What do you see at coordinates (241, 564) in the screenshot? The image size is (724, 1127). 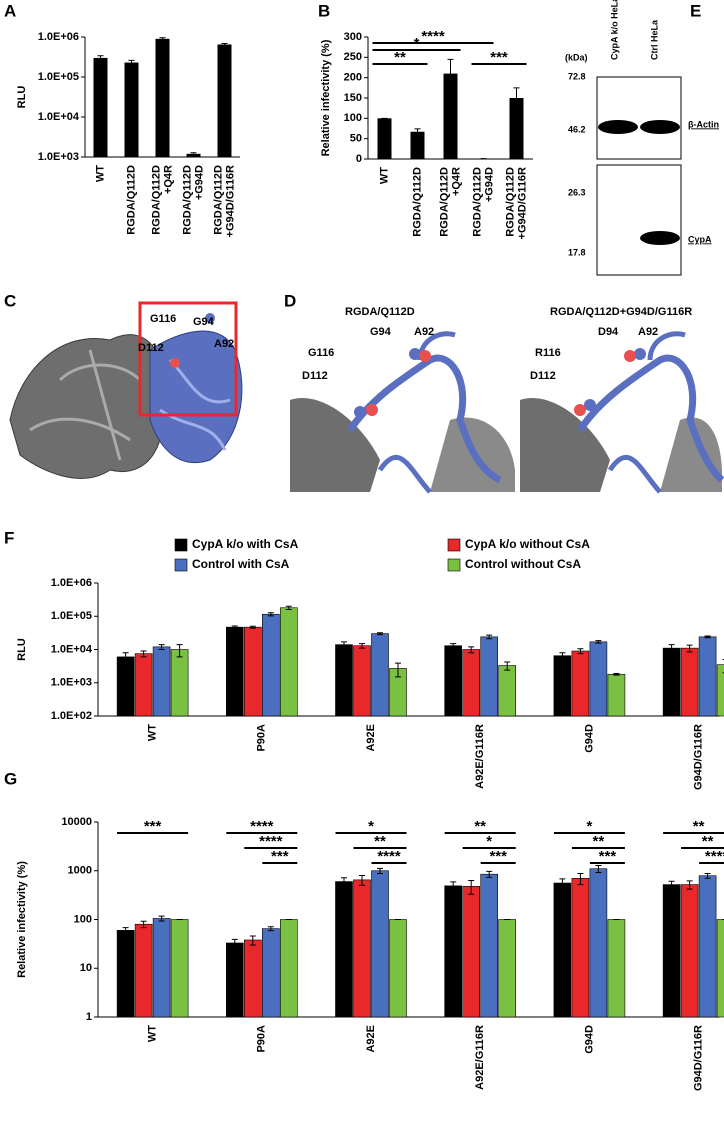 I see `legend-label: Control with CsA` at bounding box center [241, 564].